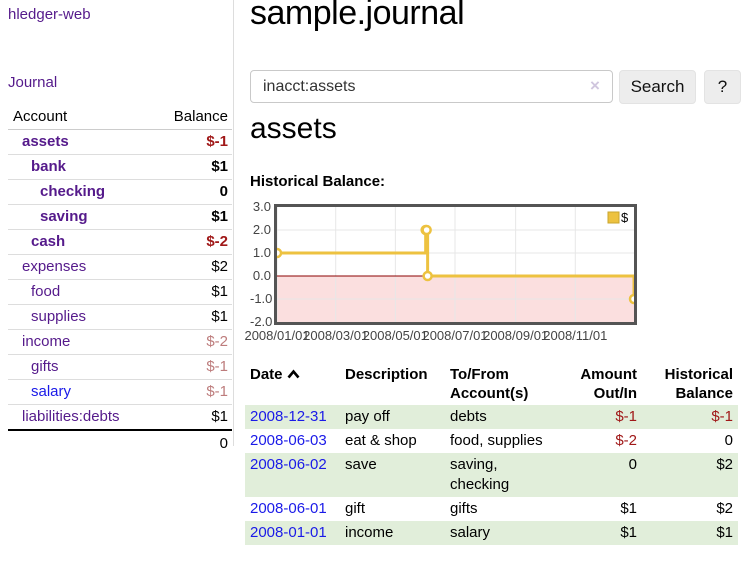 The image size is (742, 582). What do you see at coordinates (288, 440) in the screenshot?
I see `transaction-date-link: 2008-06-03` at bounding box center [288, 440].